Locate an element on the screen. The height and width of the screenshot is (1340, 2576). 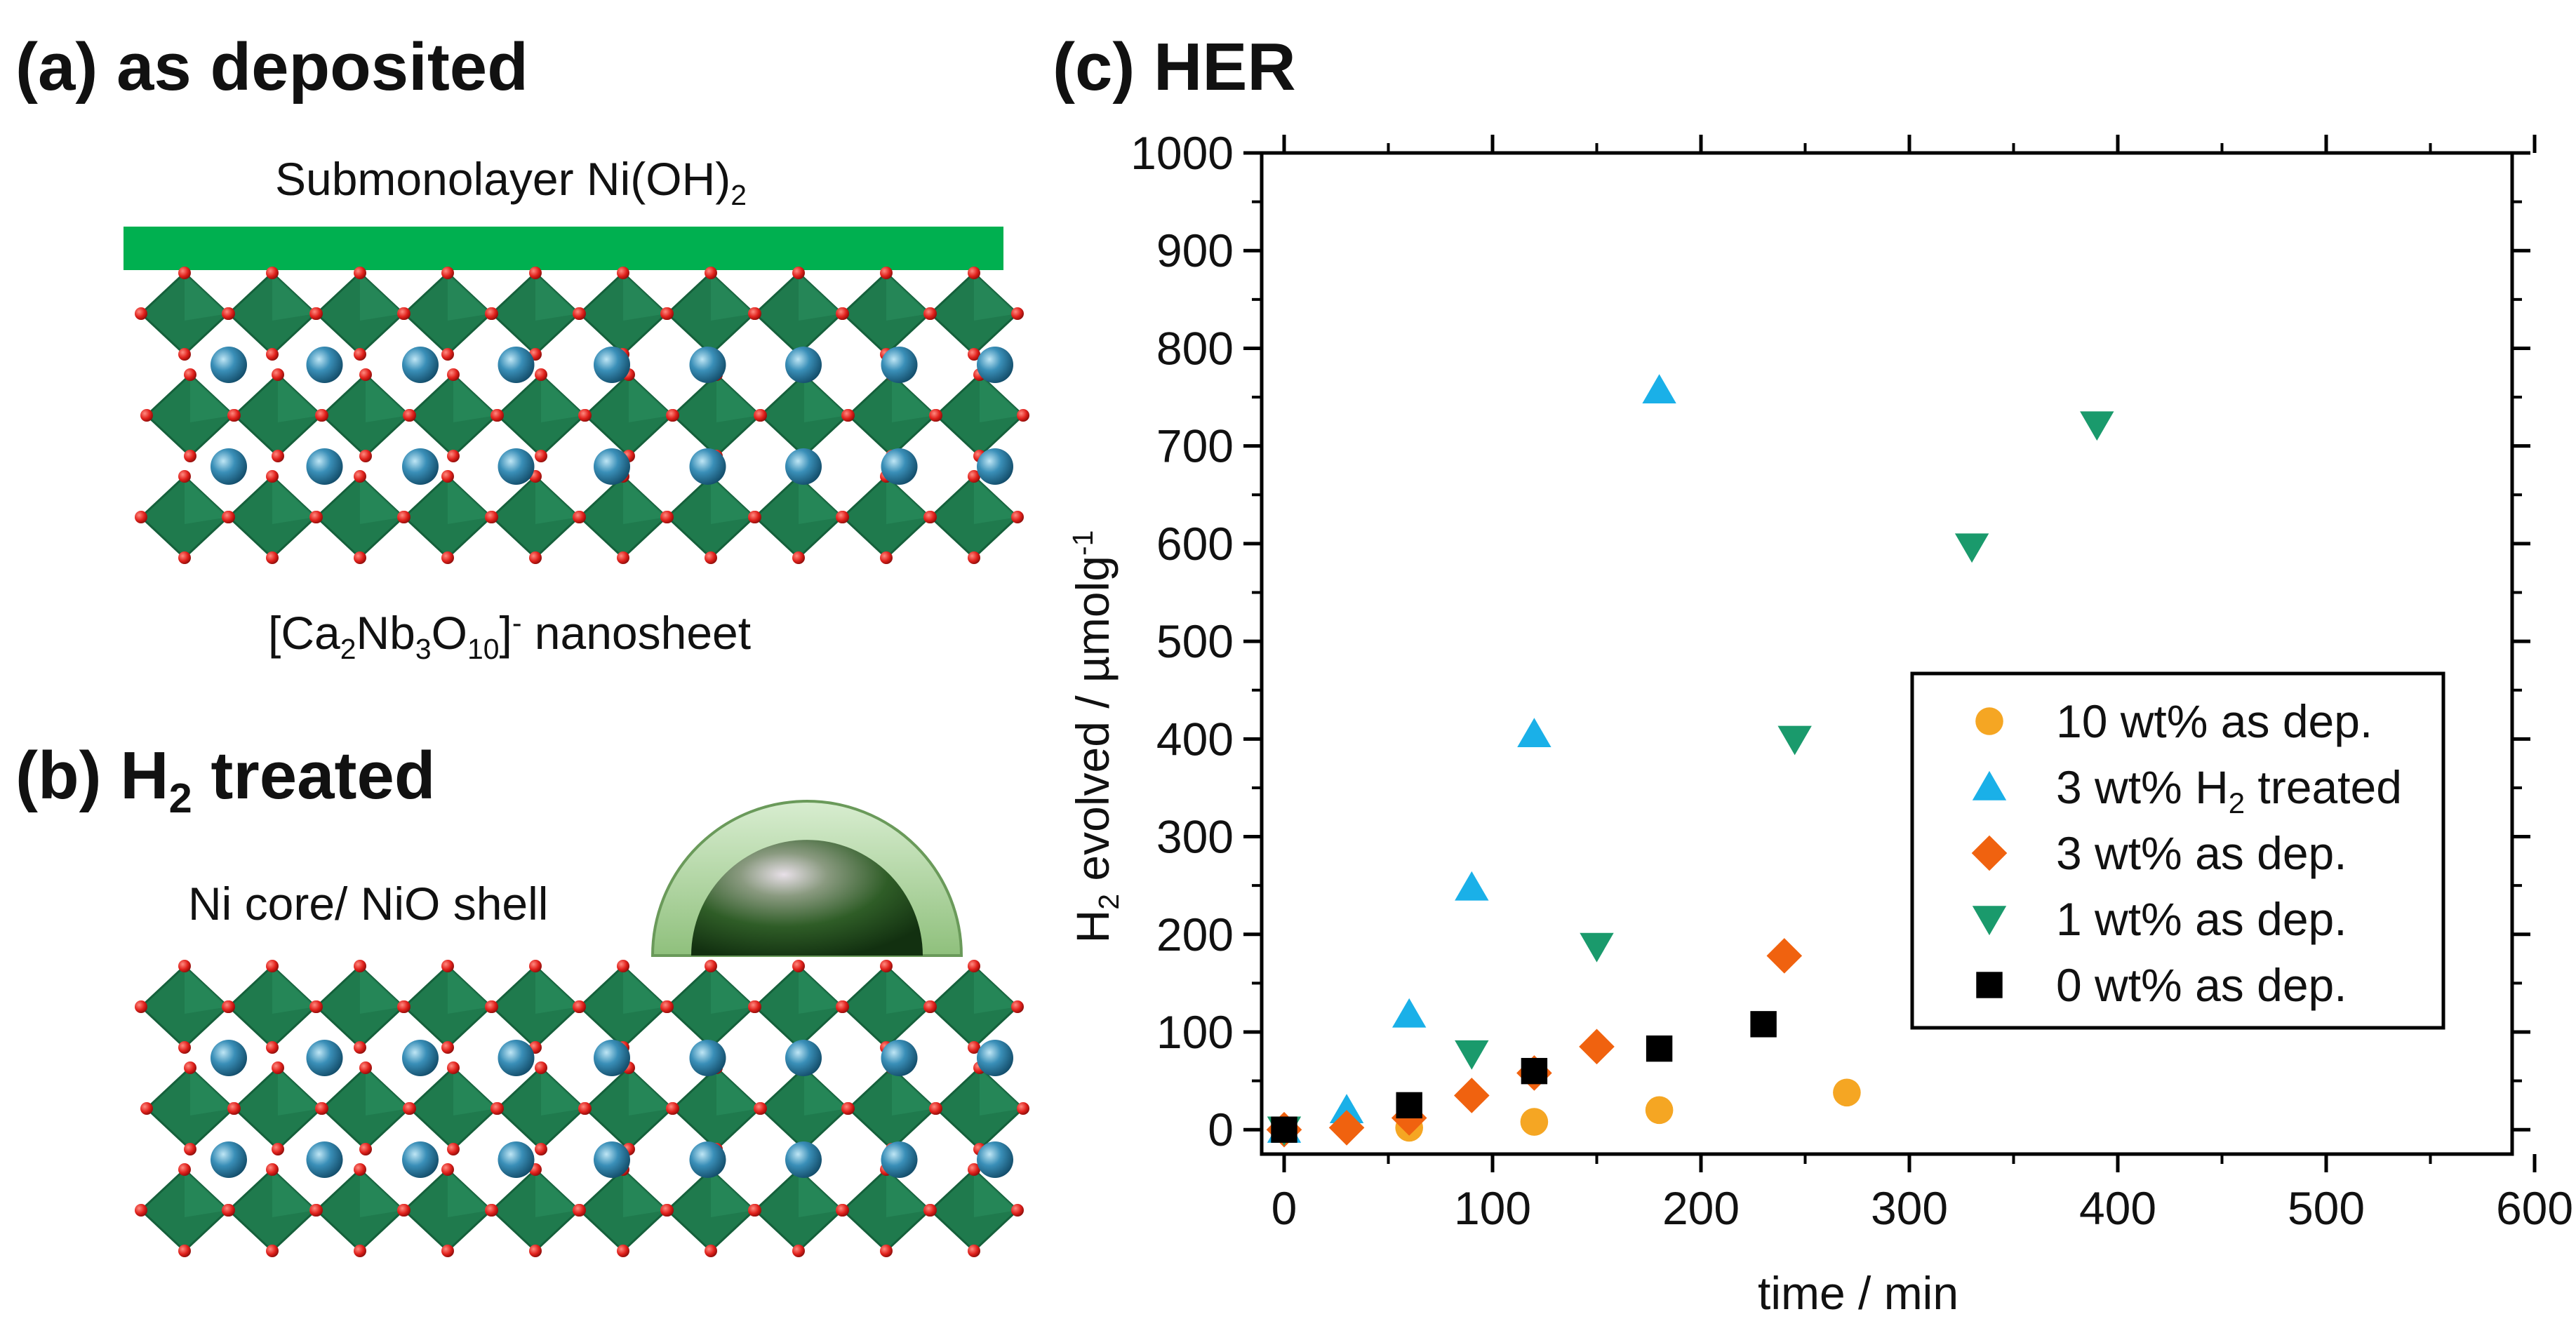
submonolayer-label-text: Submonolayer Ni(OH) is located at coordinates (503, 179).